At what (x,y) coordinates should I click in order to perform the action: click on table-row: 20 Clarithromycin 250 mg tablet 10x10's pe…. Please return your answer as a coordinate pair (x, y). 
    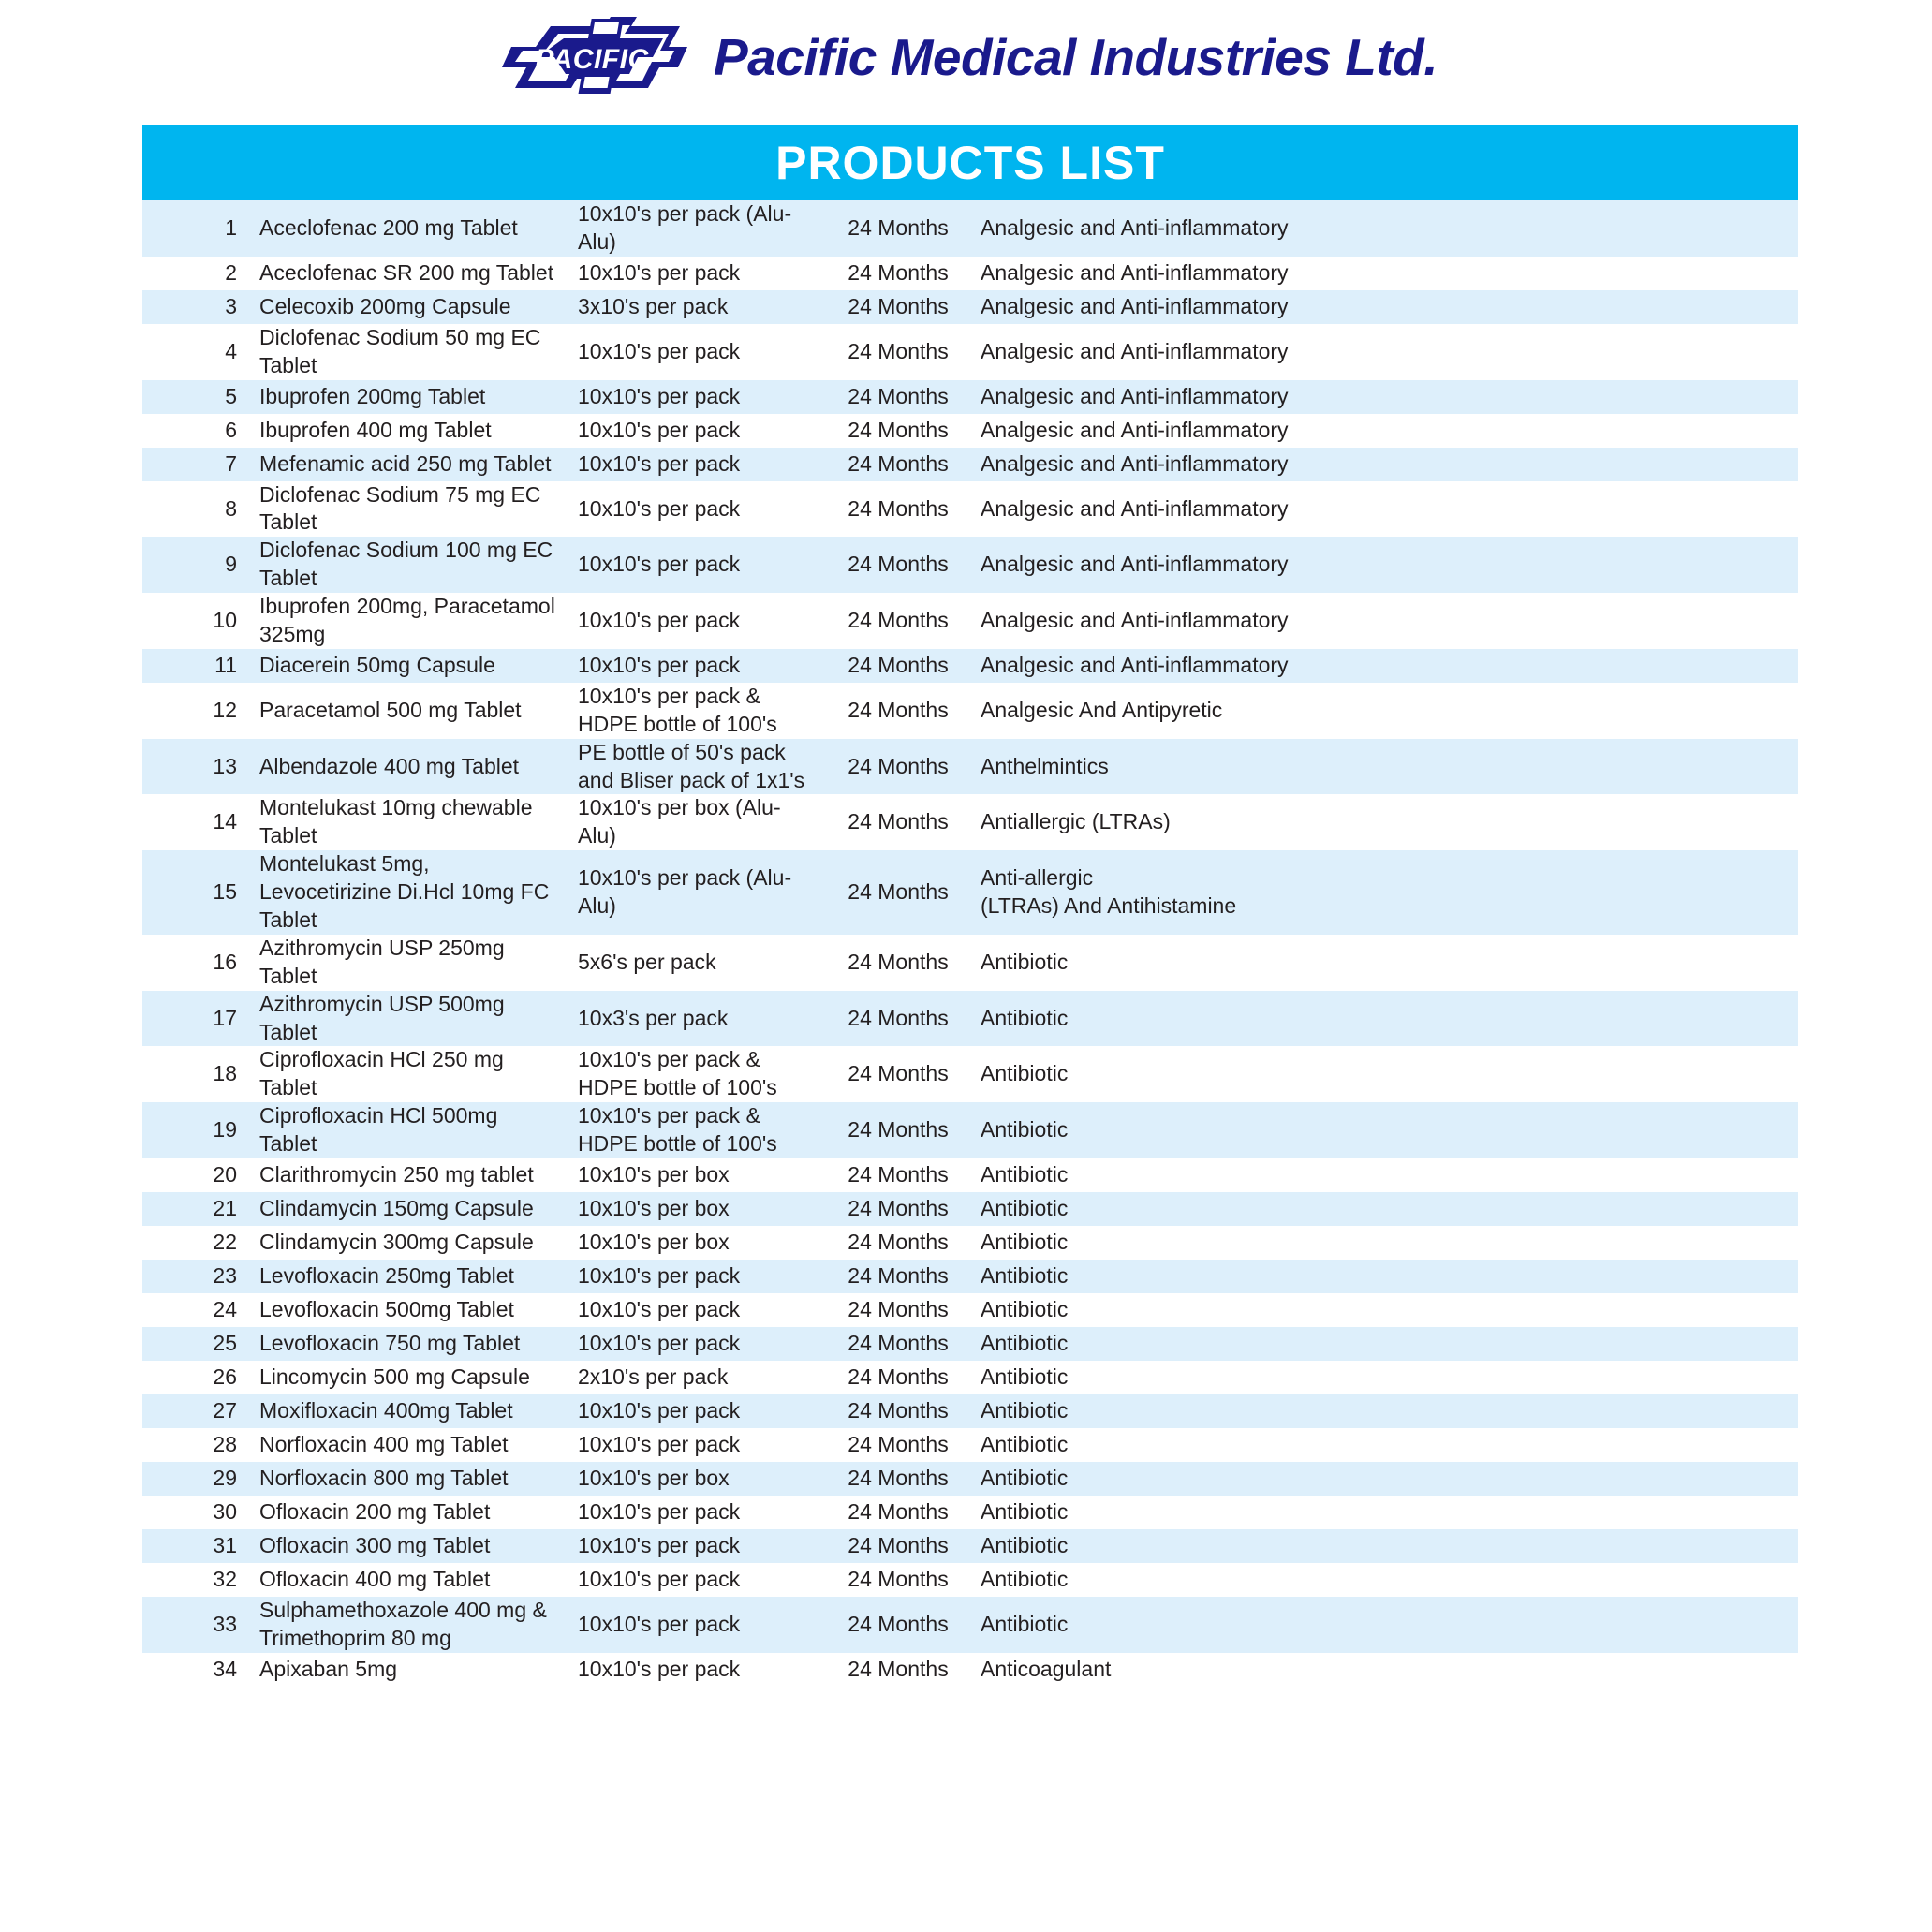
    Looking at the image, I should click on (970, 1175).